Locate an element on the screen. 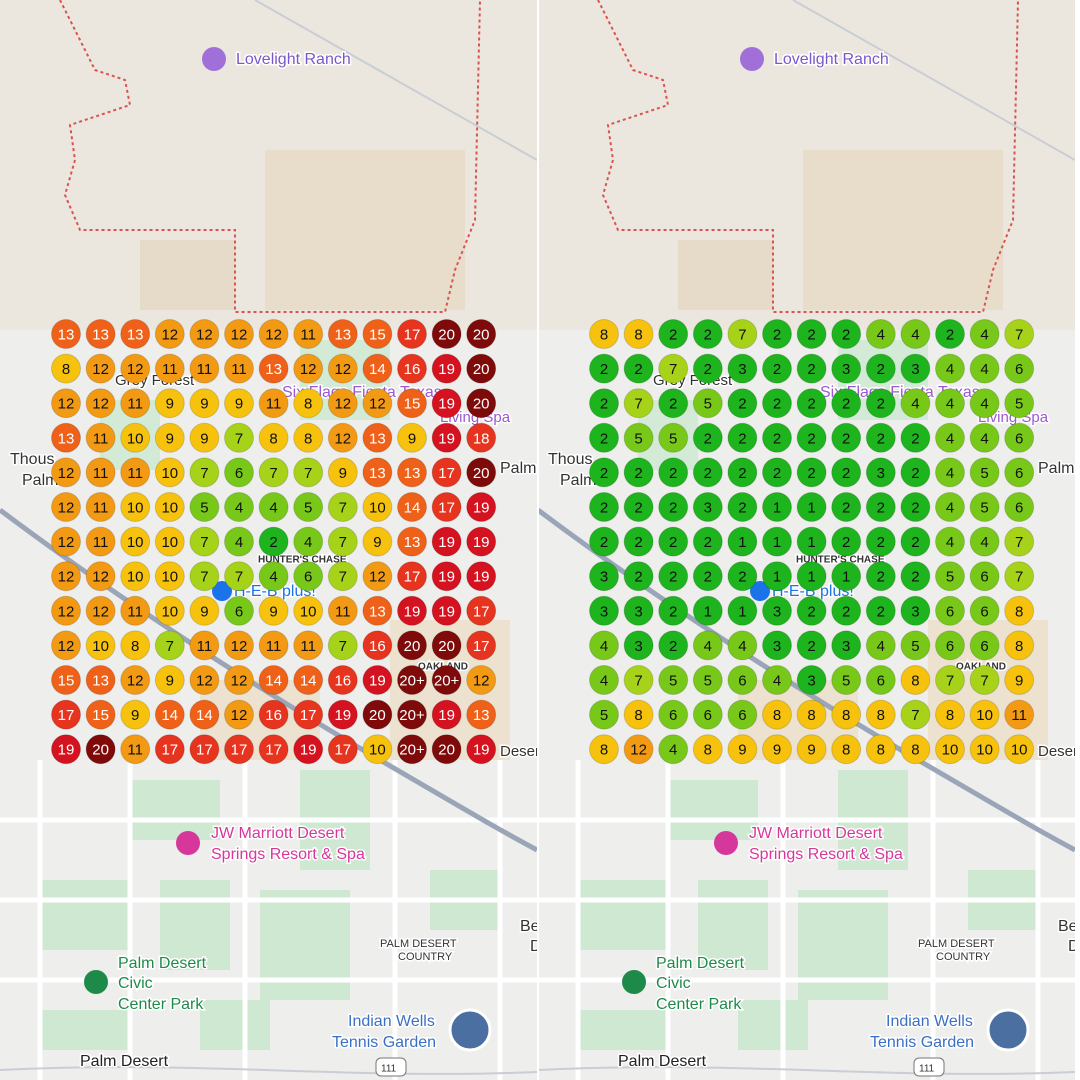 The height and width of the screenshot is (1080, 1080). rank-label: 5 is located at coordinates (308, 508).